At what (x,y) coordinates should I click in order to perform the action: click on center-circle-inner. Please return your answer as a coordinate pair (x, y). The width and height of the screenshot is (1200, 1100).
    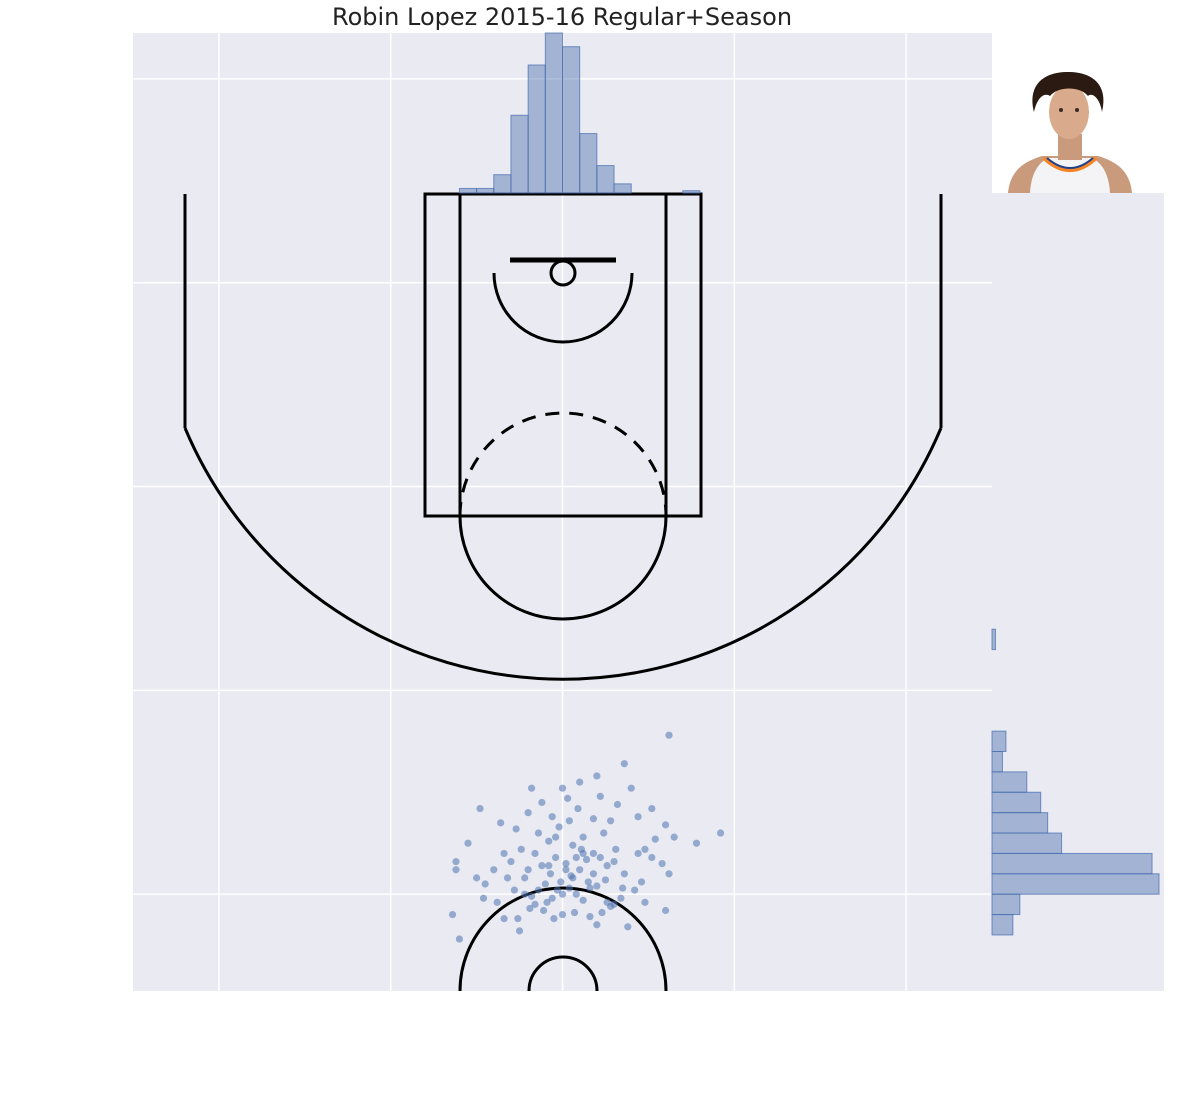
    Looking at the image, I should click on (563, 973).